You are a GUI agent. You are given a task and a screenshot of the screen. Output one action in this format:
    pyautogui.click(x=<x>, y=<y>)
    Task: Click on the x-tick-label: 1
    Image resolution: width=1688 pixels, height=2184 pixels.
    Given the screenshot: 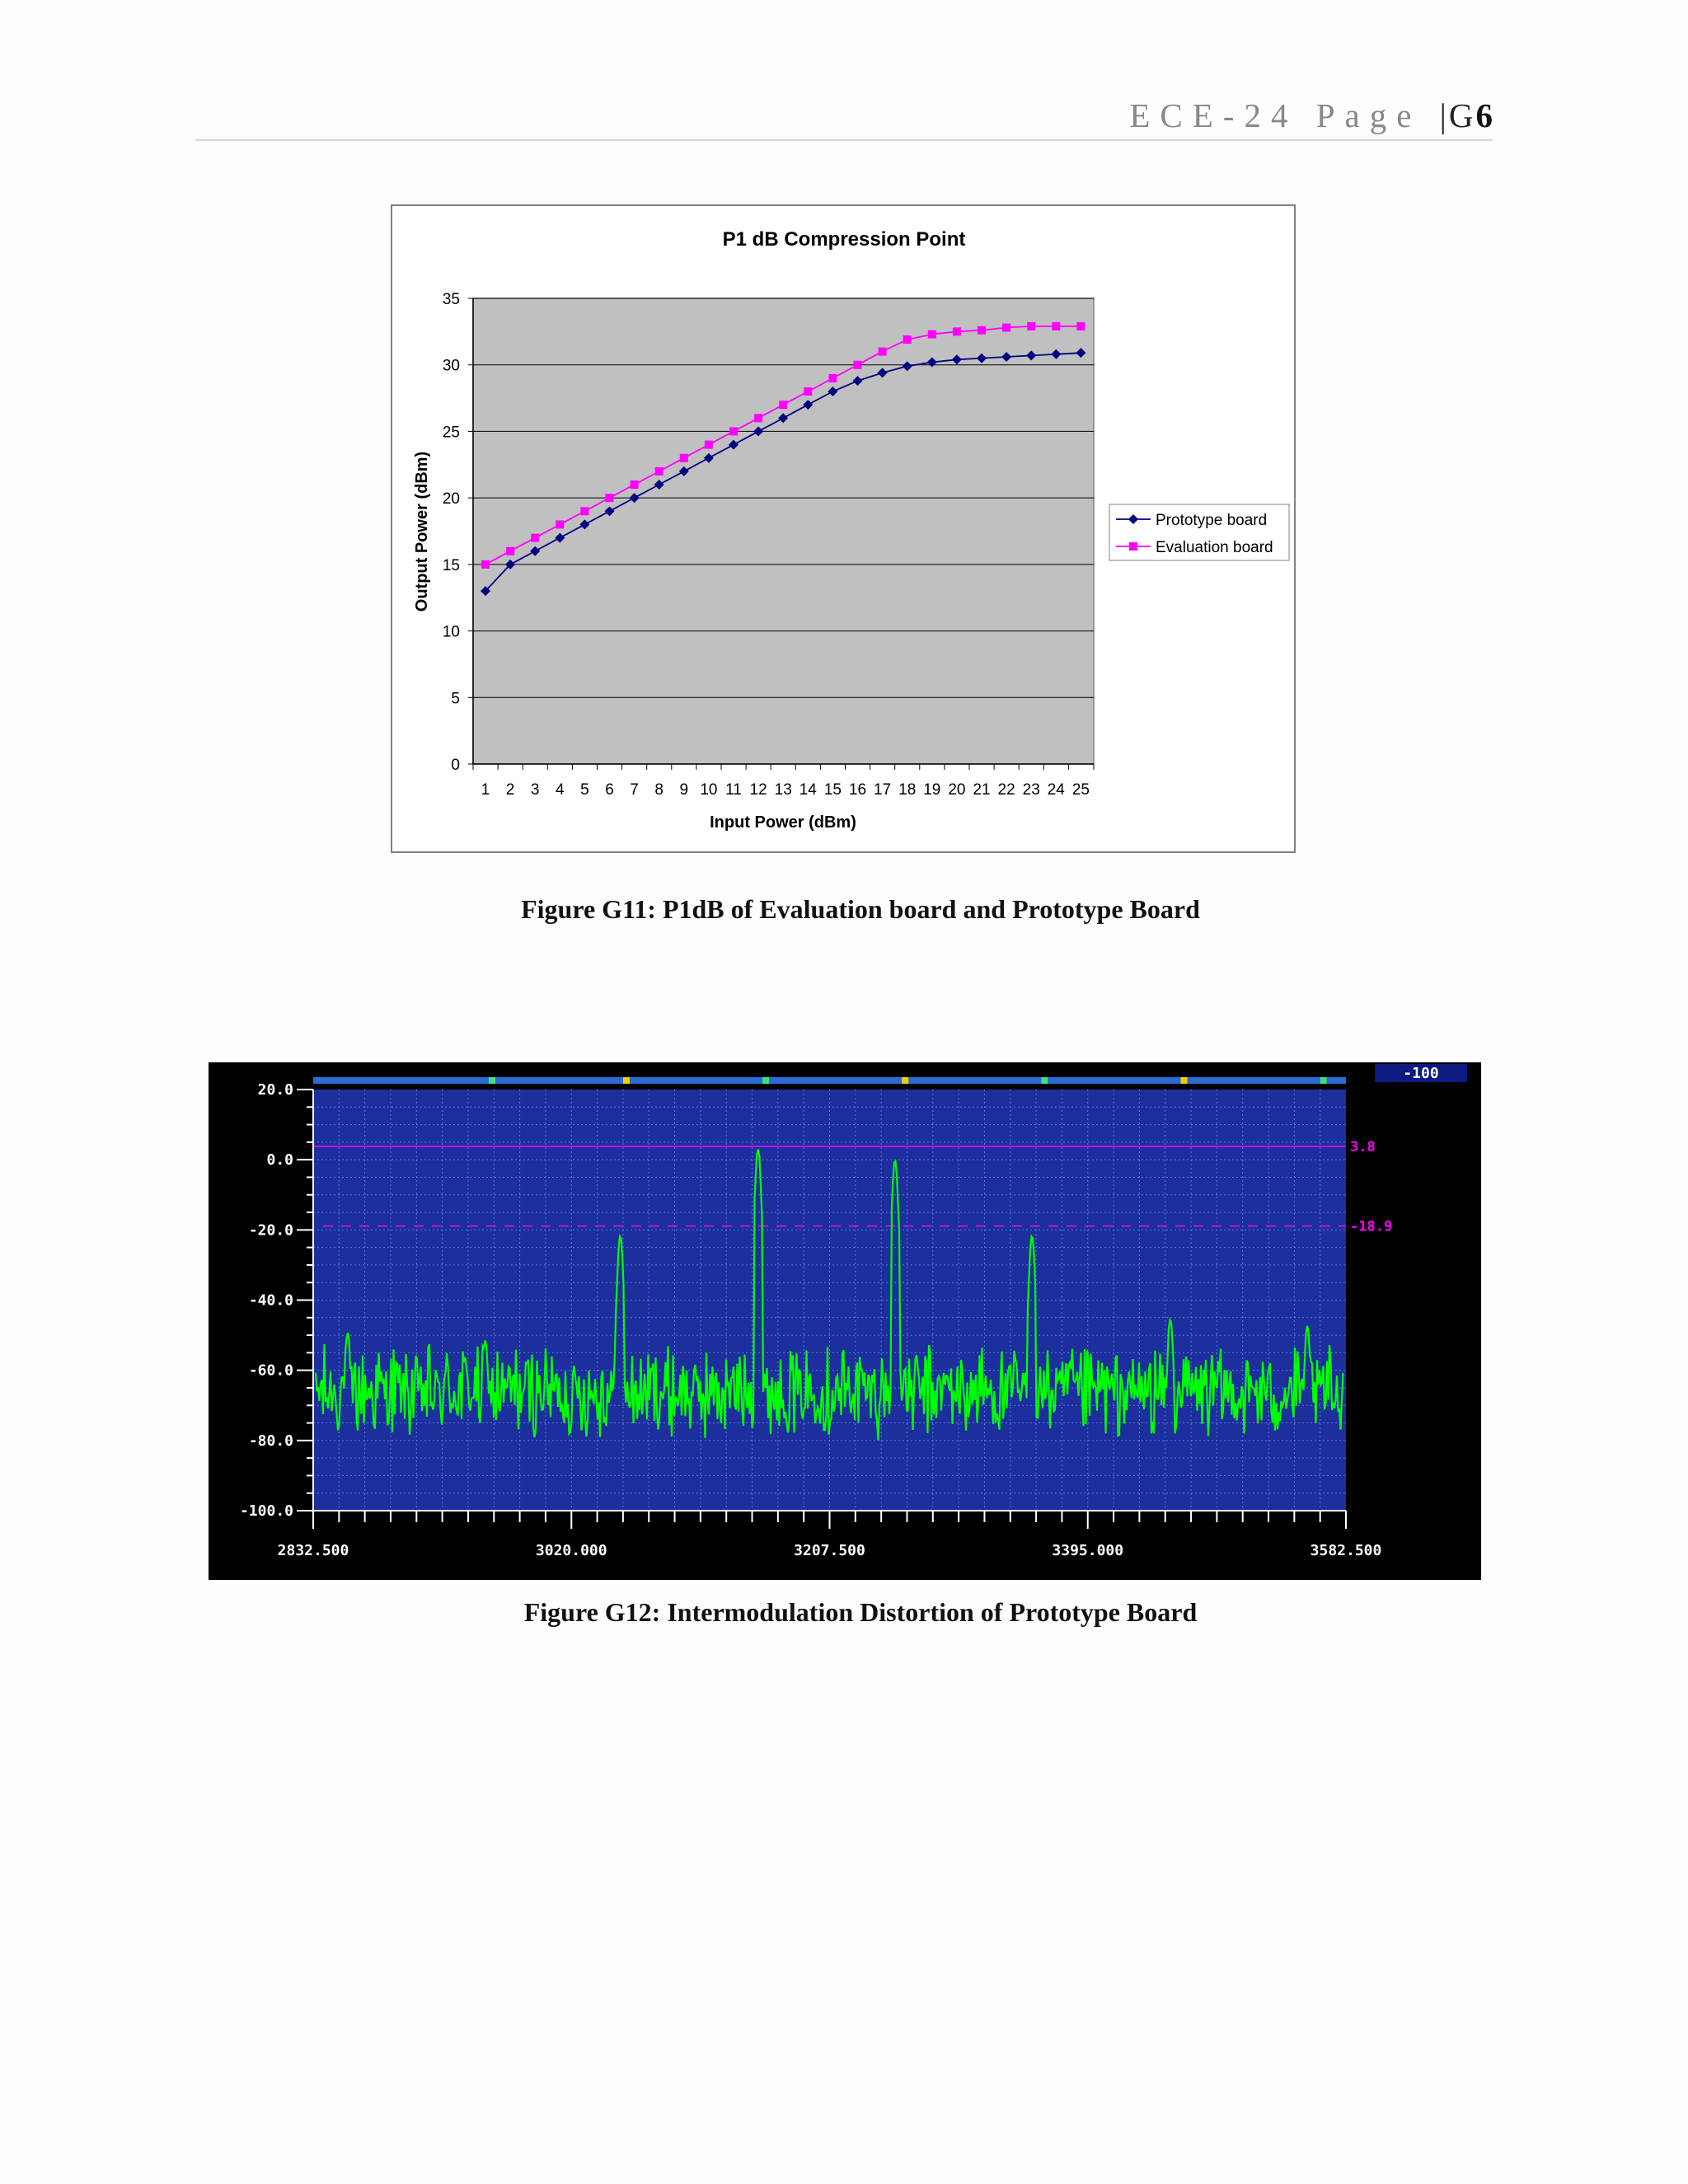 What is the action you would take?
    pyautogui.click(x=486, y=790)
    